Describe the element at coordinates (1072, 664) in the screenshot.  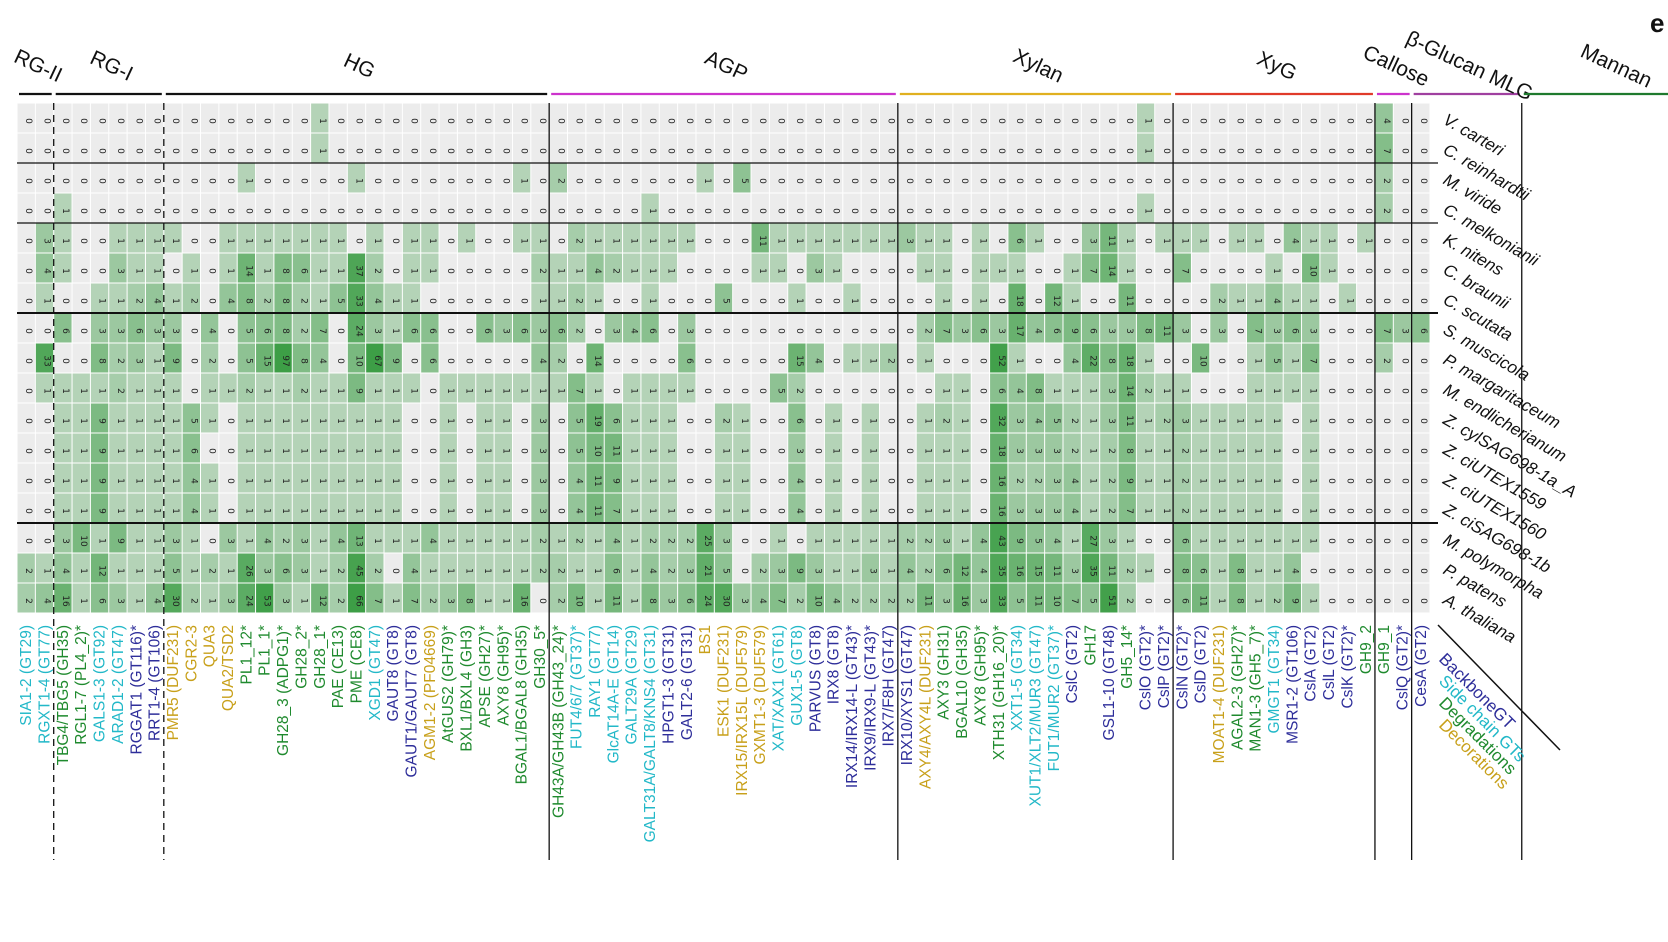
I see `gene-label: CslC (GT2)` at that location.